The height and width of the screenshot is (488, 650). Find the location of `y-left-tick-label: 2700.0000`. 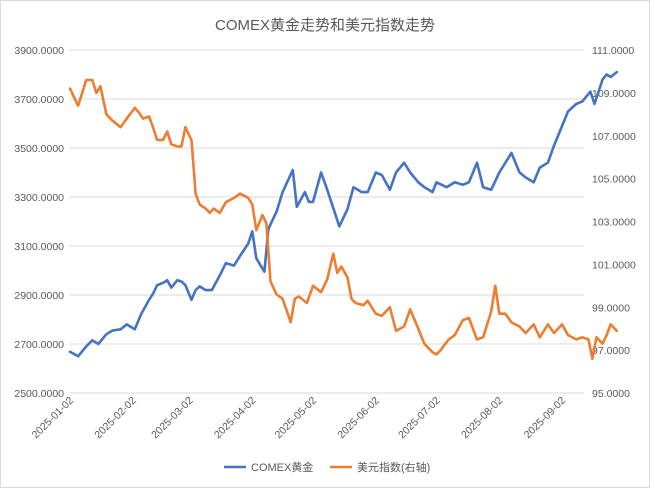

y-left-tick-label: 2700.0000 is located at coordinates (39, 345).